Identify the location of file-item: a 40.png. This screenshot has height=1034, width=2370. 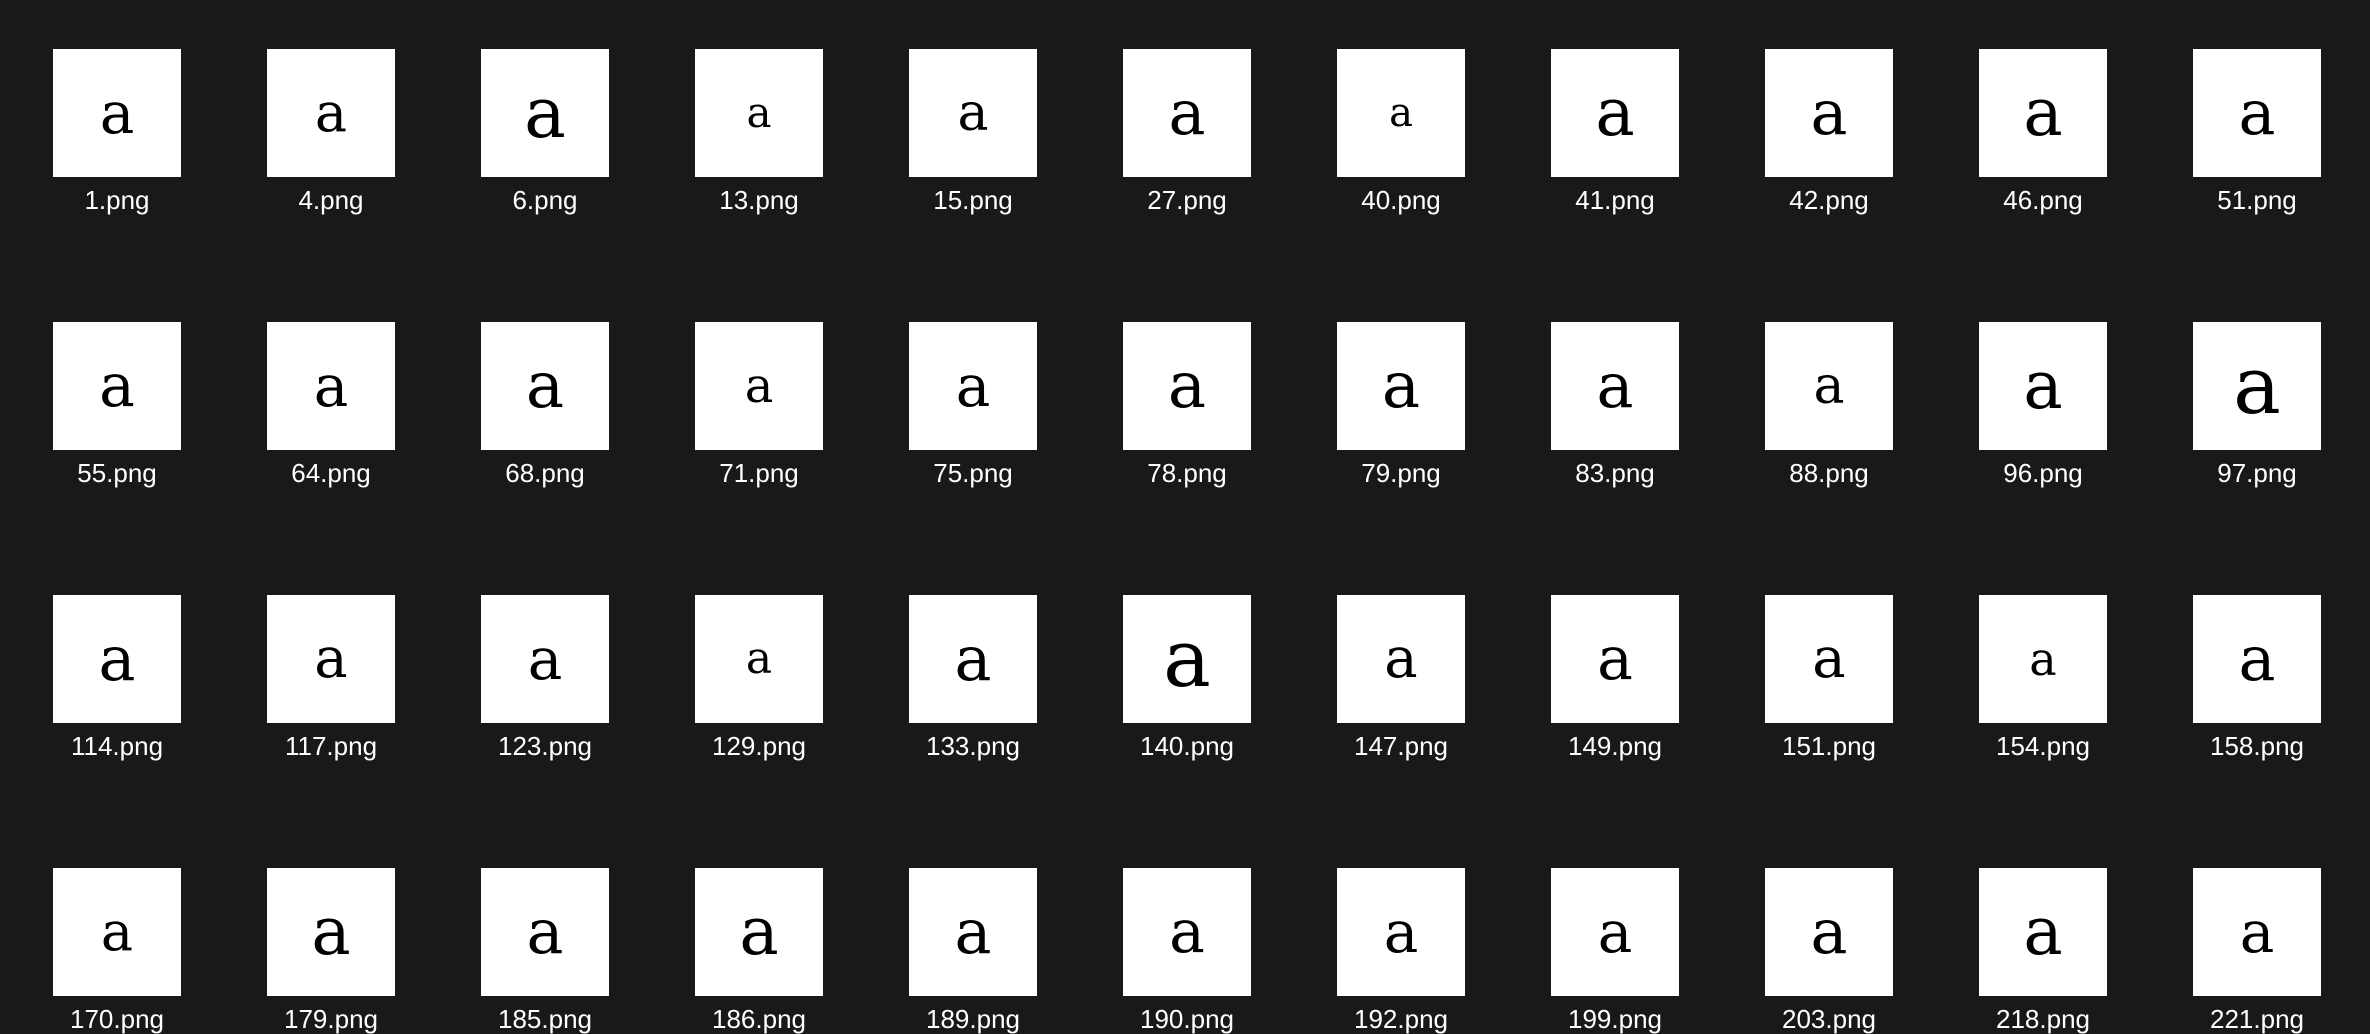
(1401, 132).